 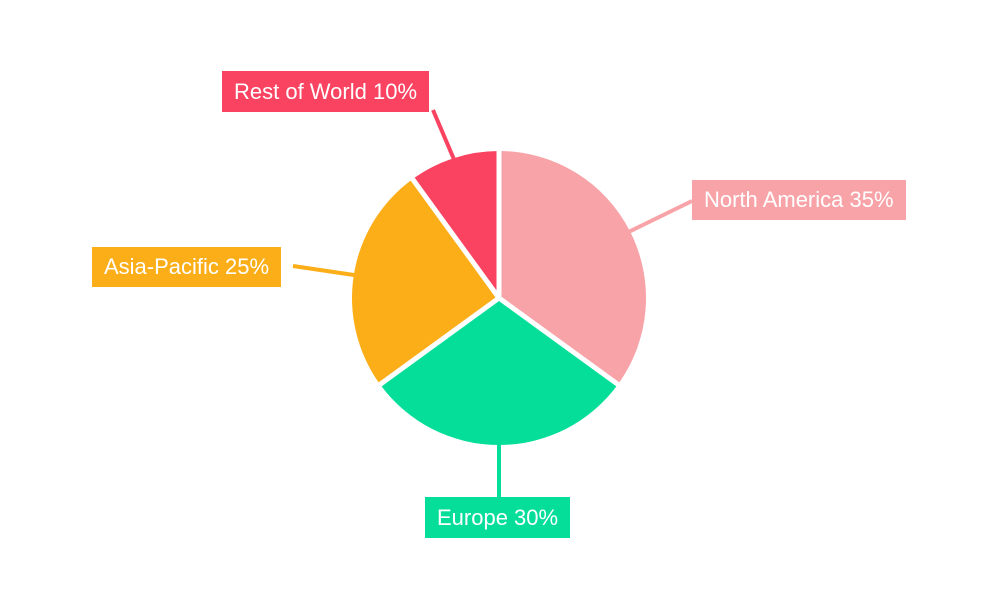 I want to click on leader-line-asia-pacific, so click(x=324, y=271).